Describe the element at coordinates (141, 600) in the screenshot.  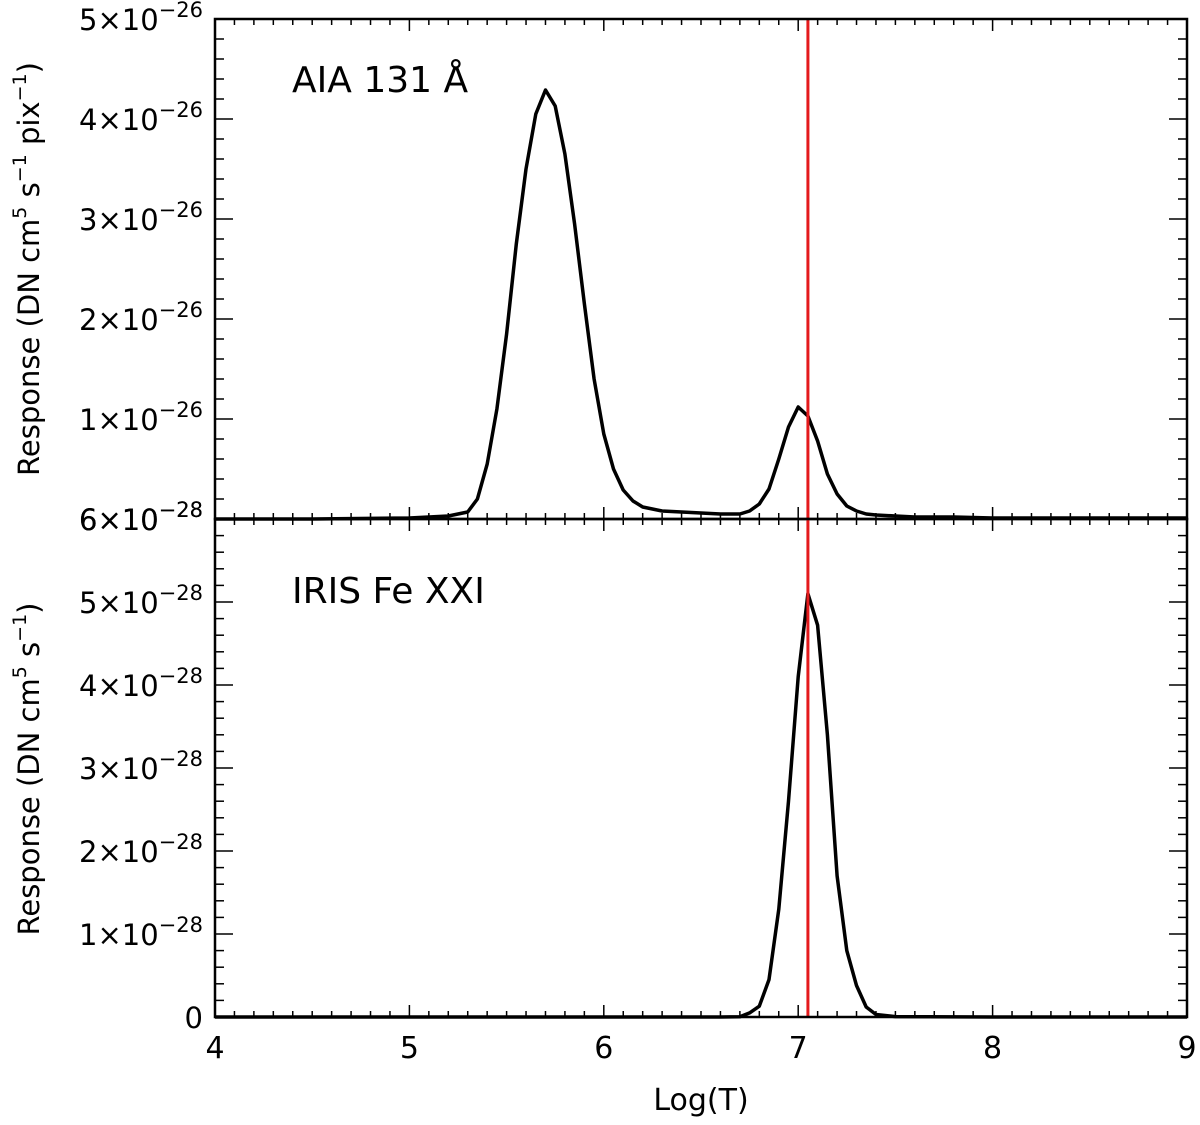
I see `y-tick-label: 5×10⁻²⁸` at that location.